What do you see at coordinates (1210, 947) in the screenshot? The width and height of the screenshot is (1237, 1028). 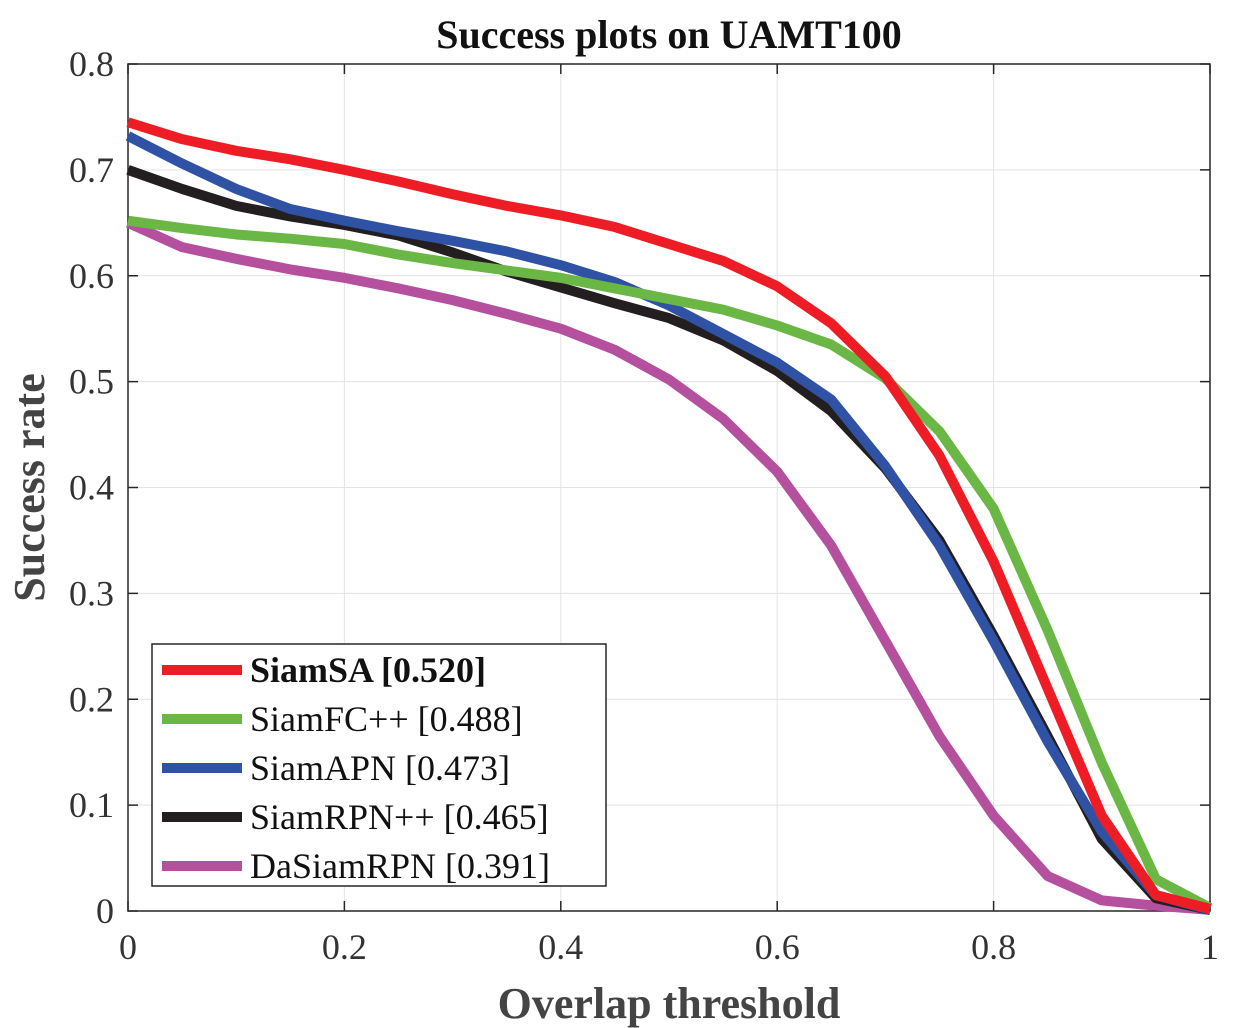 I see `x-tick-label: 1` at bounding box center [1210, 947].